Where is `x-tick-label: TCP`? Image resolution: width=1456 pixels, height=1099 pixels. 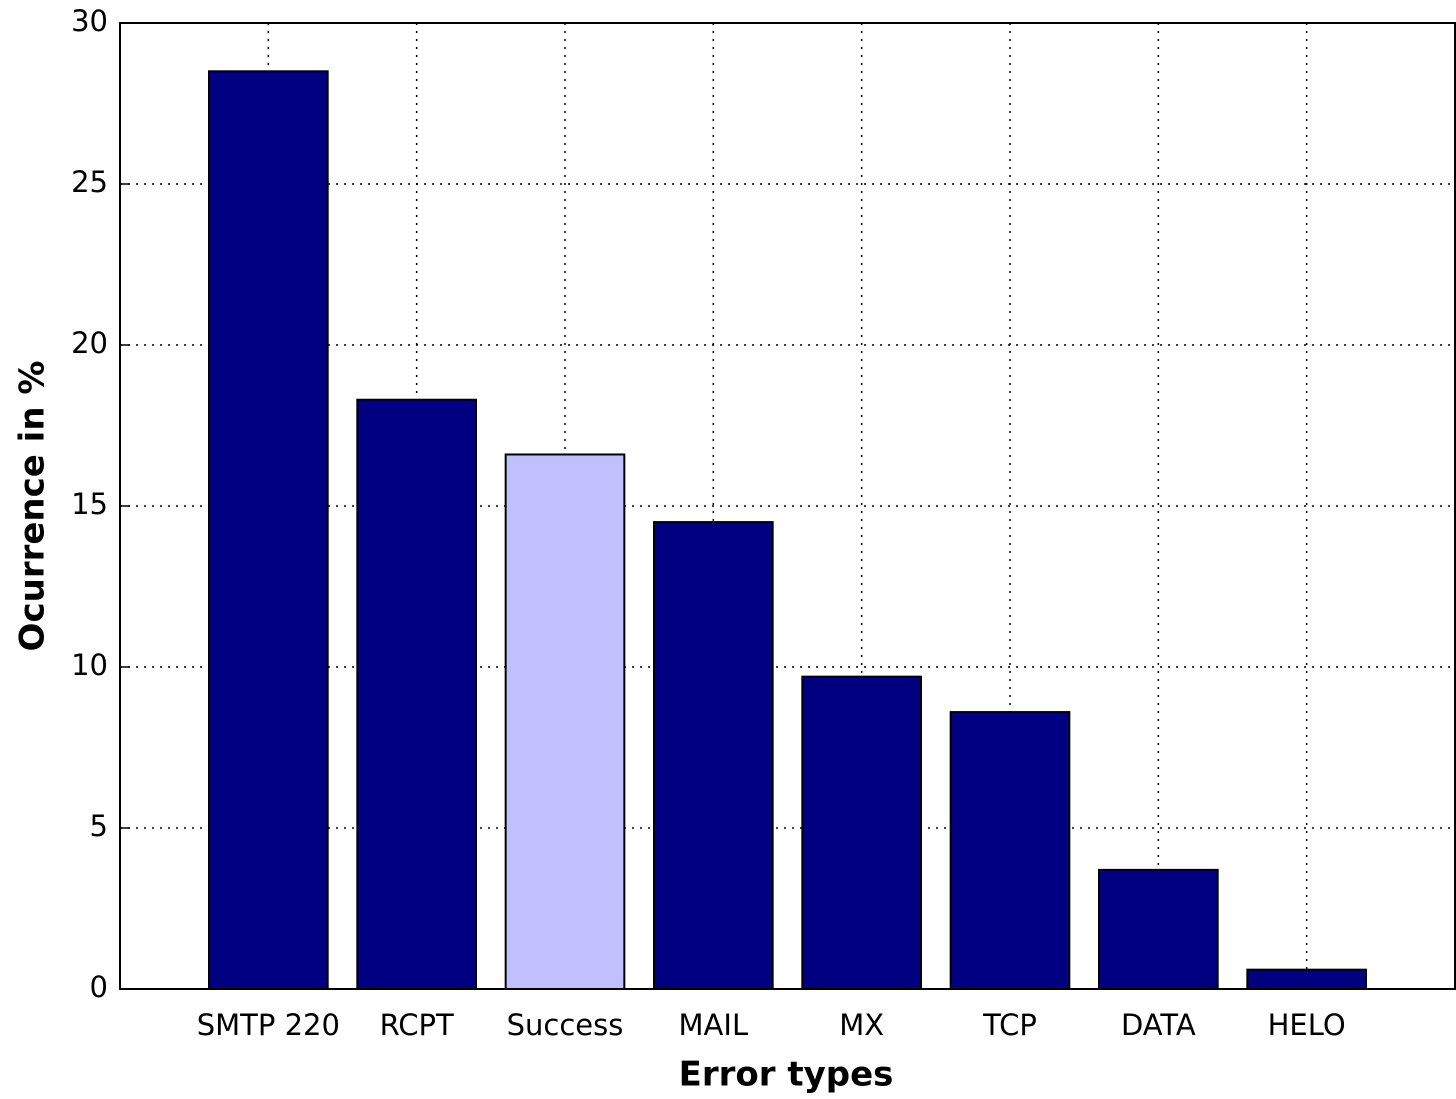
x-tick-label: TCP is located at coordinates (1009, 1025).